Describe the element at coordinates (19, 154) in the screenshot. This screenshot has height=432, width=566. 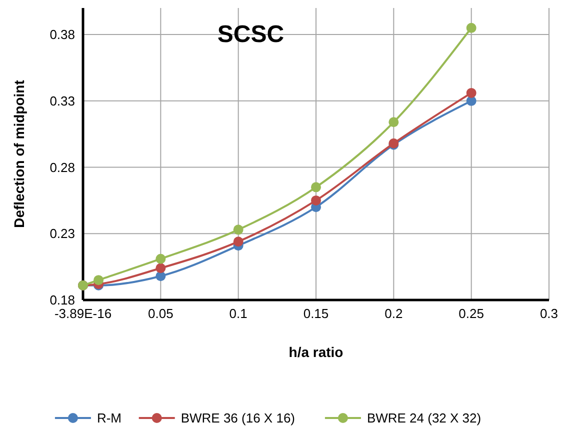
I see `y-axis-title: Deflection of midpoint` at that location.